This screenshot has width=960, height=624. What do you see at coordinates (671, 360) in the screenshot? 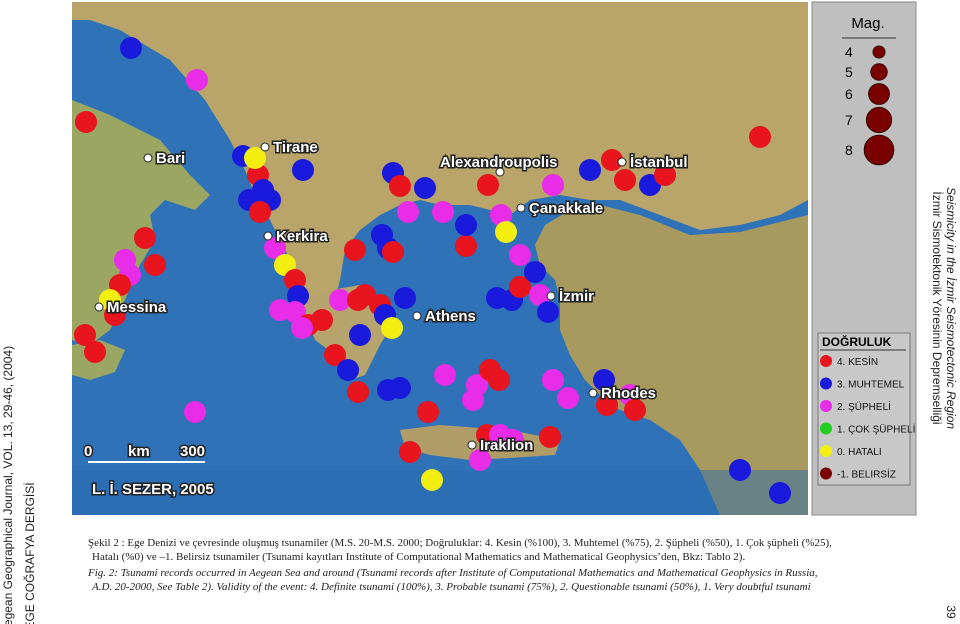
I see `anatolia` at bounding box center [671, 360].